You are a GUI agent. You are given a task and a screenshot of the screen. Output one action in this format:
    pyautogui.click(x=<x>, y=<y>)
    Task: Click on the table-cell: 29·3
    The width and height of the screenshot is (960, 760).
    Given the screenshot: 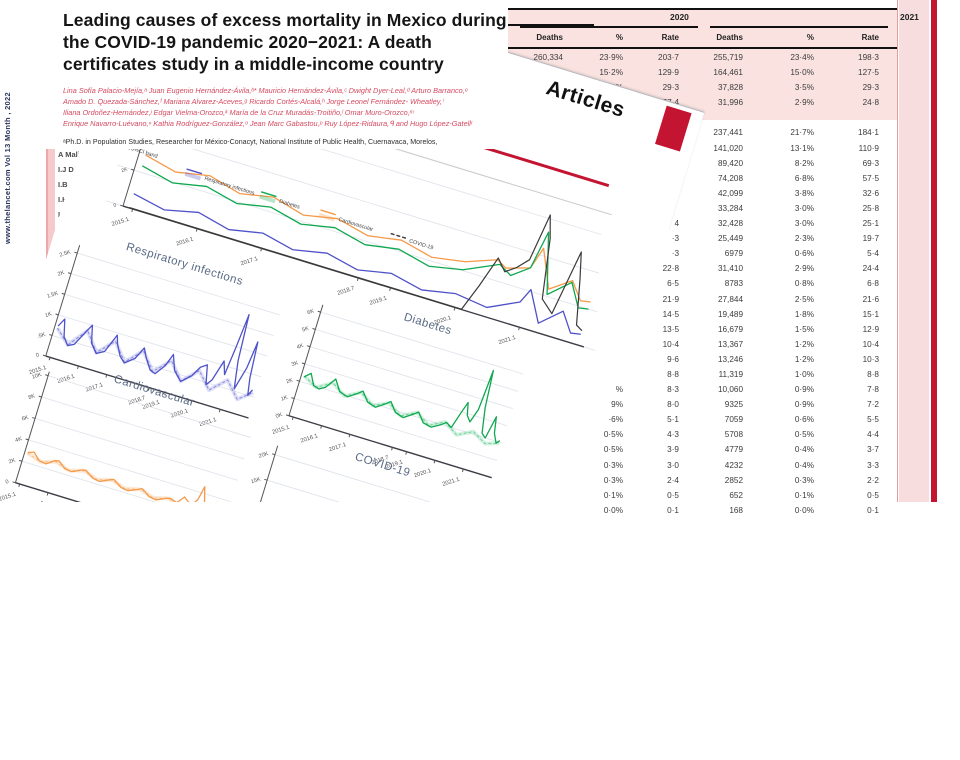 What is the action you would take?
    pyautogui.click(x=870, y=88)
    